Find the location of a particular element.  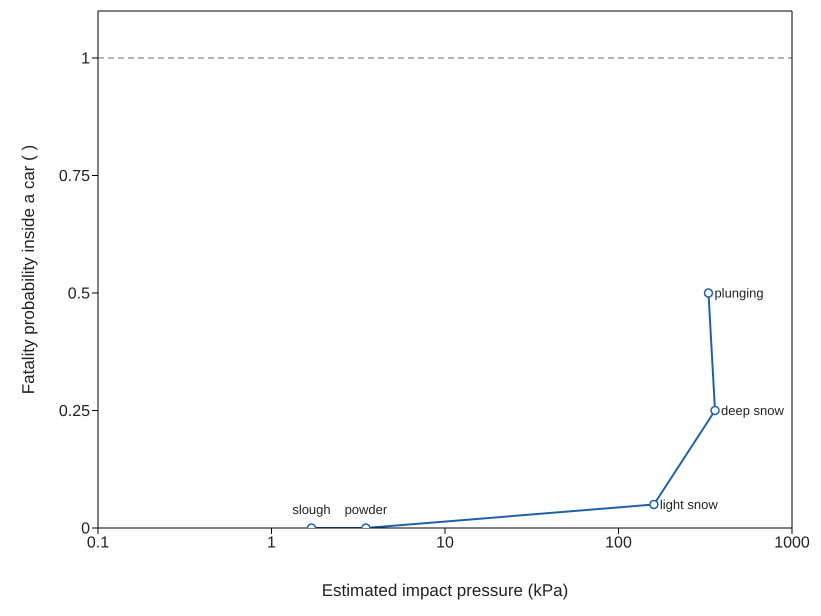

annotation: deep snow is located at coordinates (753, 410).